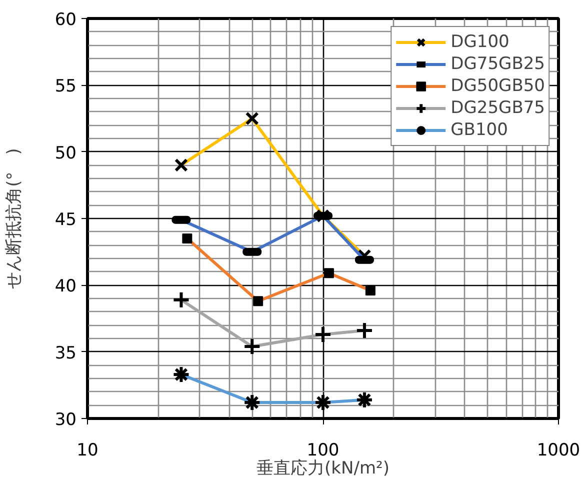 This screenshot has height=481, width=588. Describe the element at coordinates (65, 153) in the screenshot. I see `y-tick-label: 50` at that location.